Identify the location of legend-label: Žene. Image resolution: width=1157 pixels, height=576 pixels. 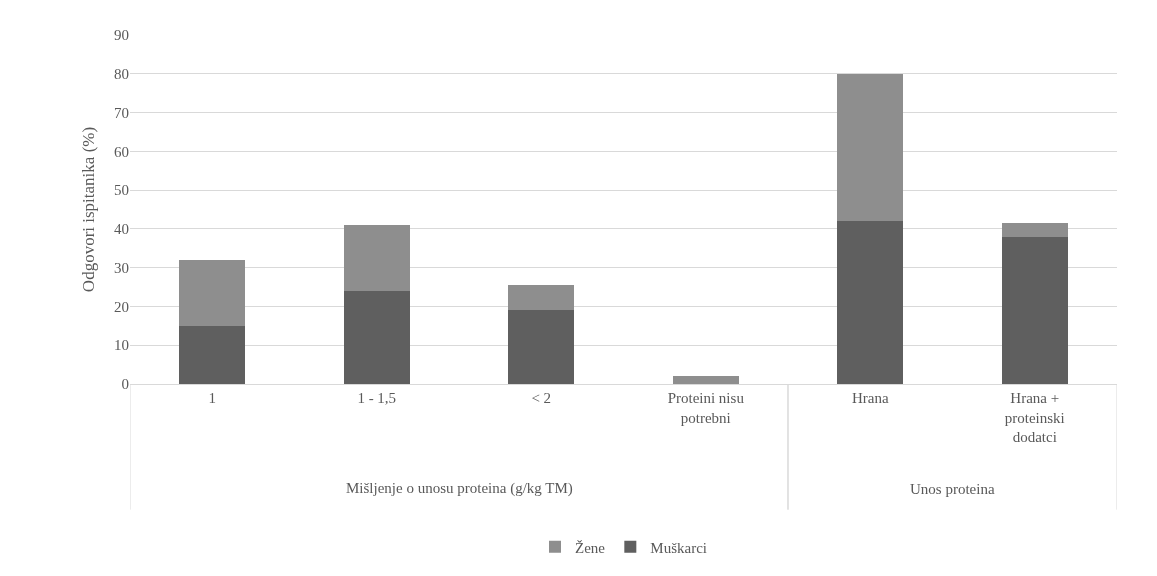
(590, 547).